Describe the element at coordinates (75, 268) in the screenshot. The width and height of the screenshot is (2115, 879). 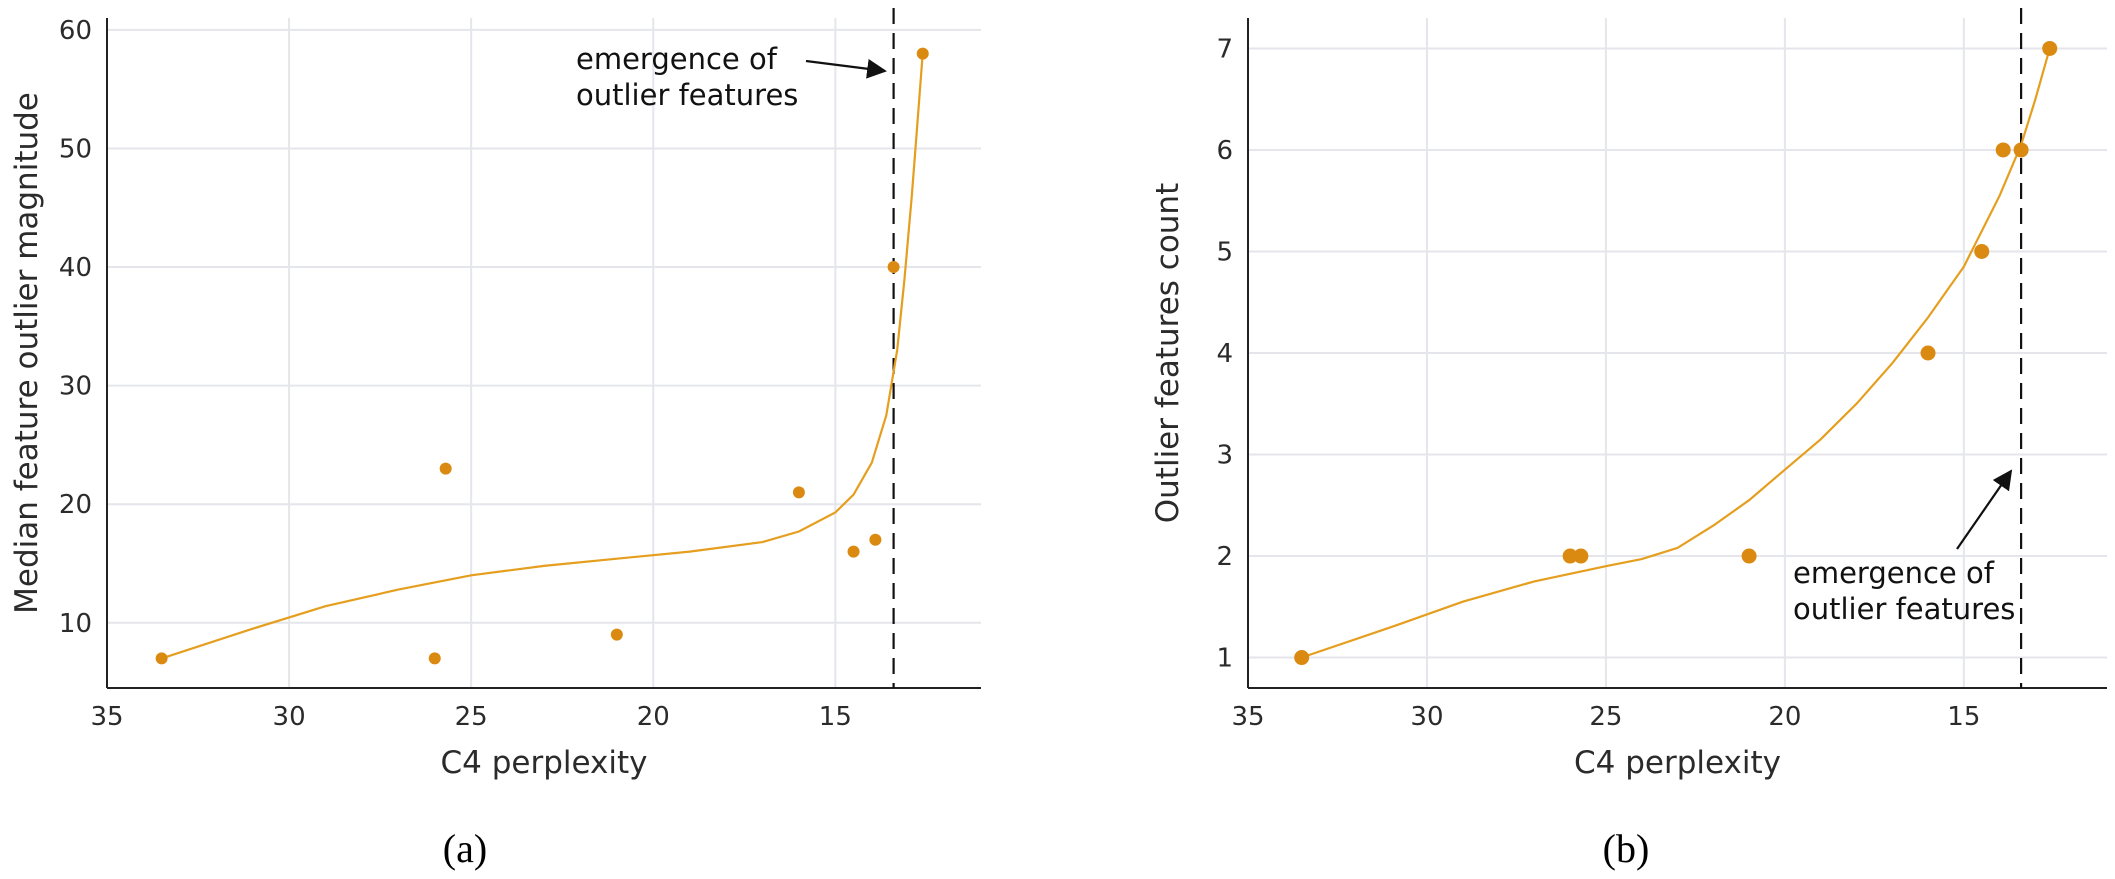
I see `y-tick-label: 40` at that location.